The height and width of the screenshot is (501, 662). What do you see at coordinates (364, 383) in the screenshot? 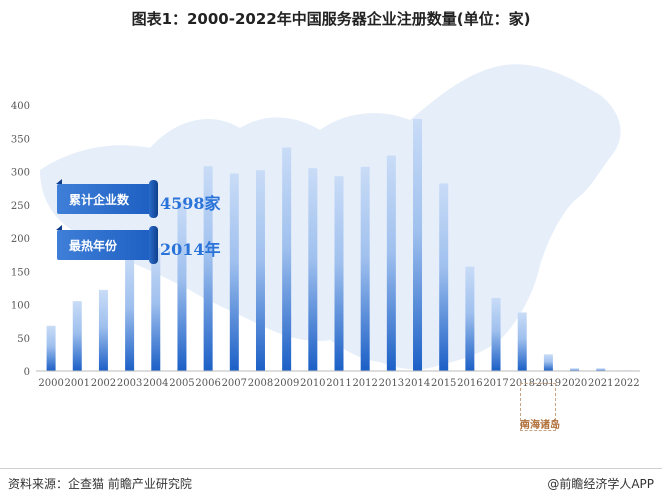
I see `x-tick-label: 2012` at bounding box center [364, 383].